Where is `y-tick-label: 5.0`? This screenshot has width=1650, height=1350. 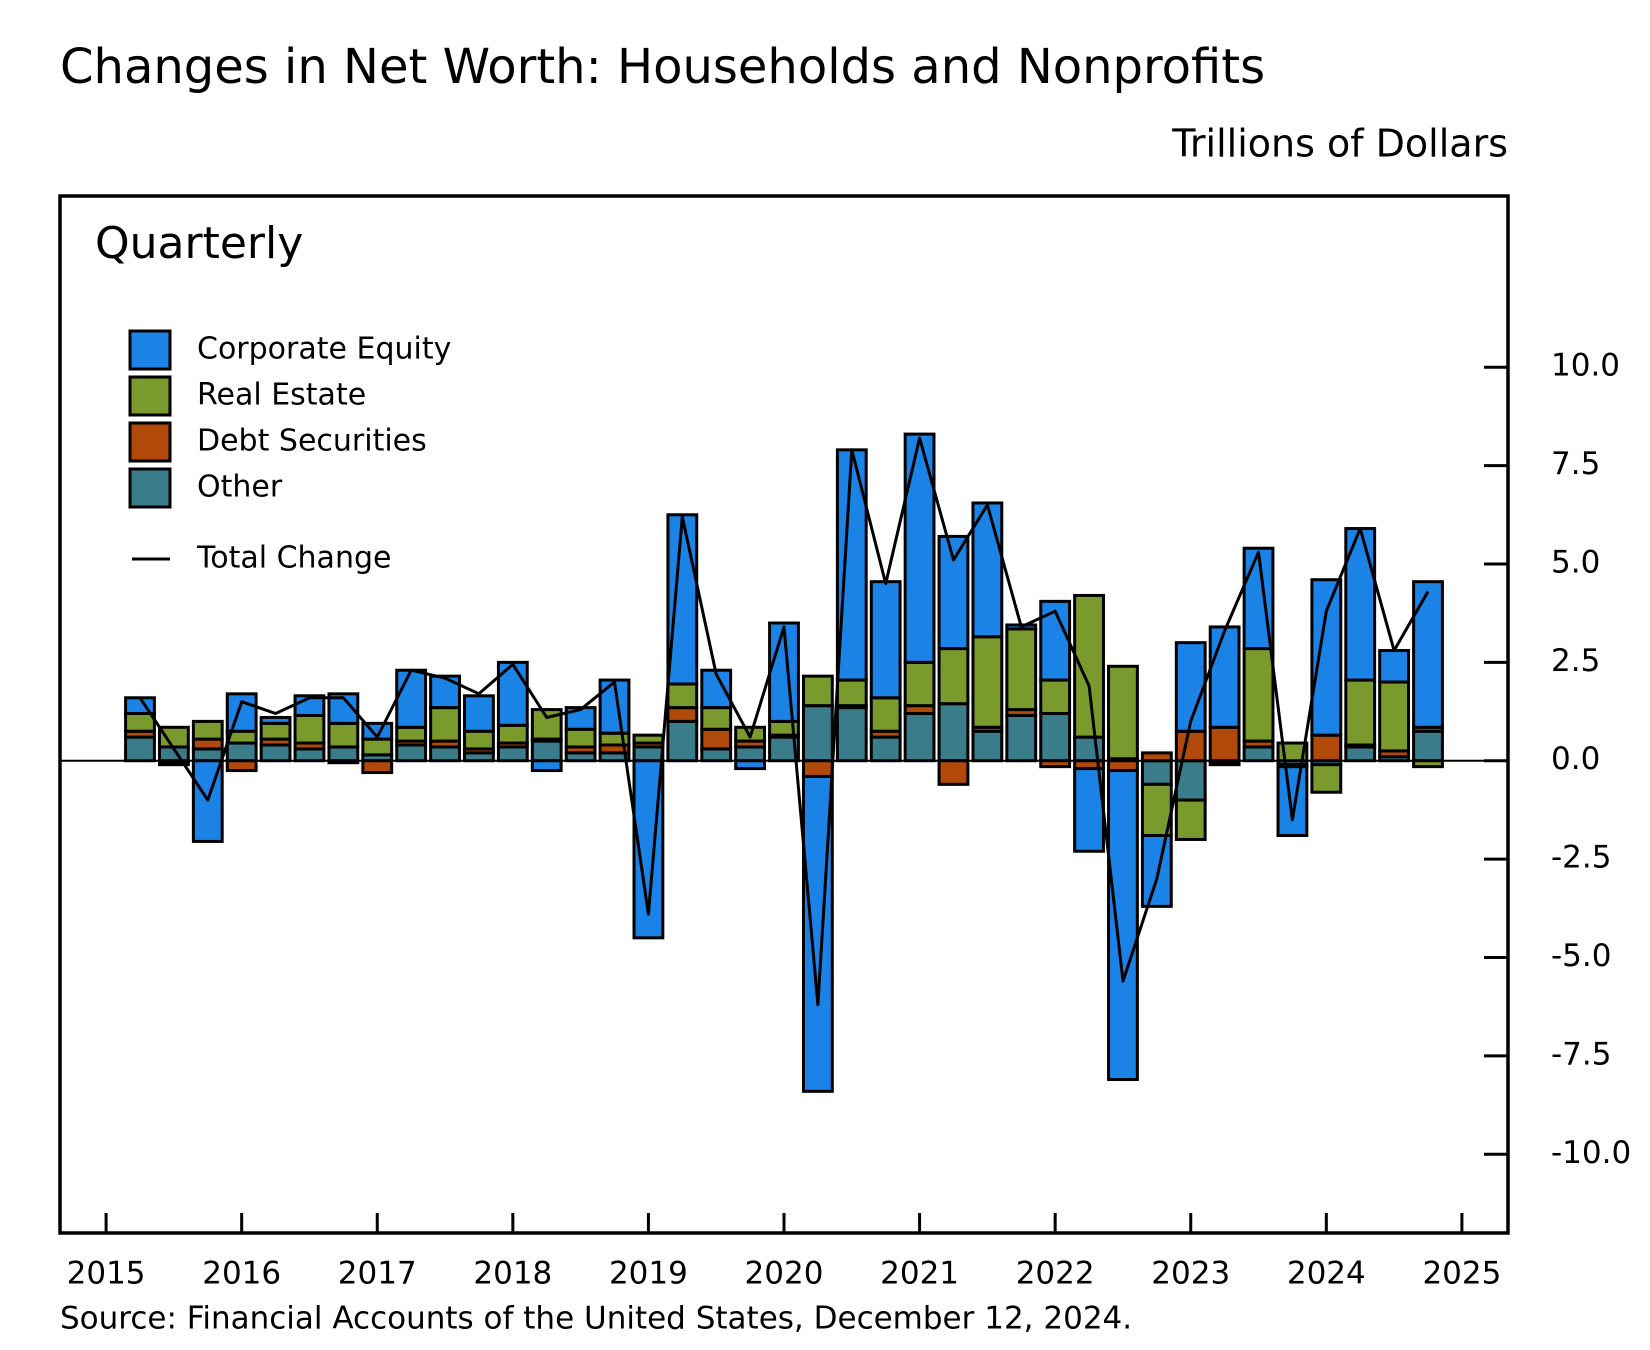
y-tick-label: 5.0 is located at coordinates (1575, 562).